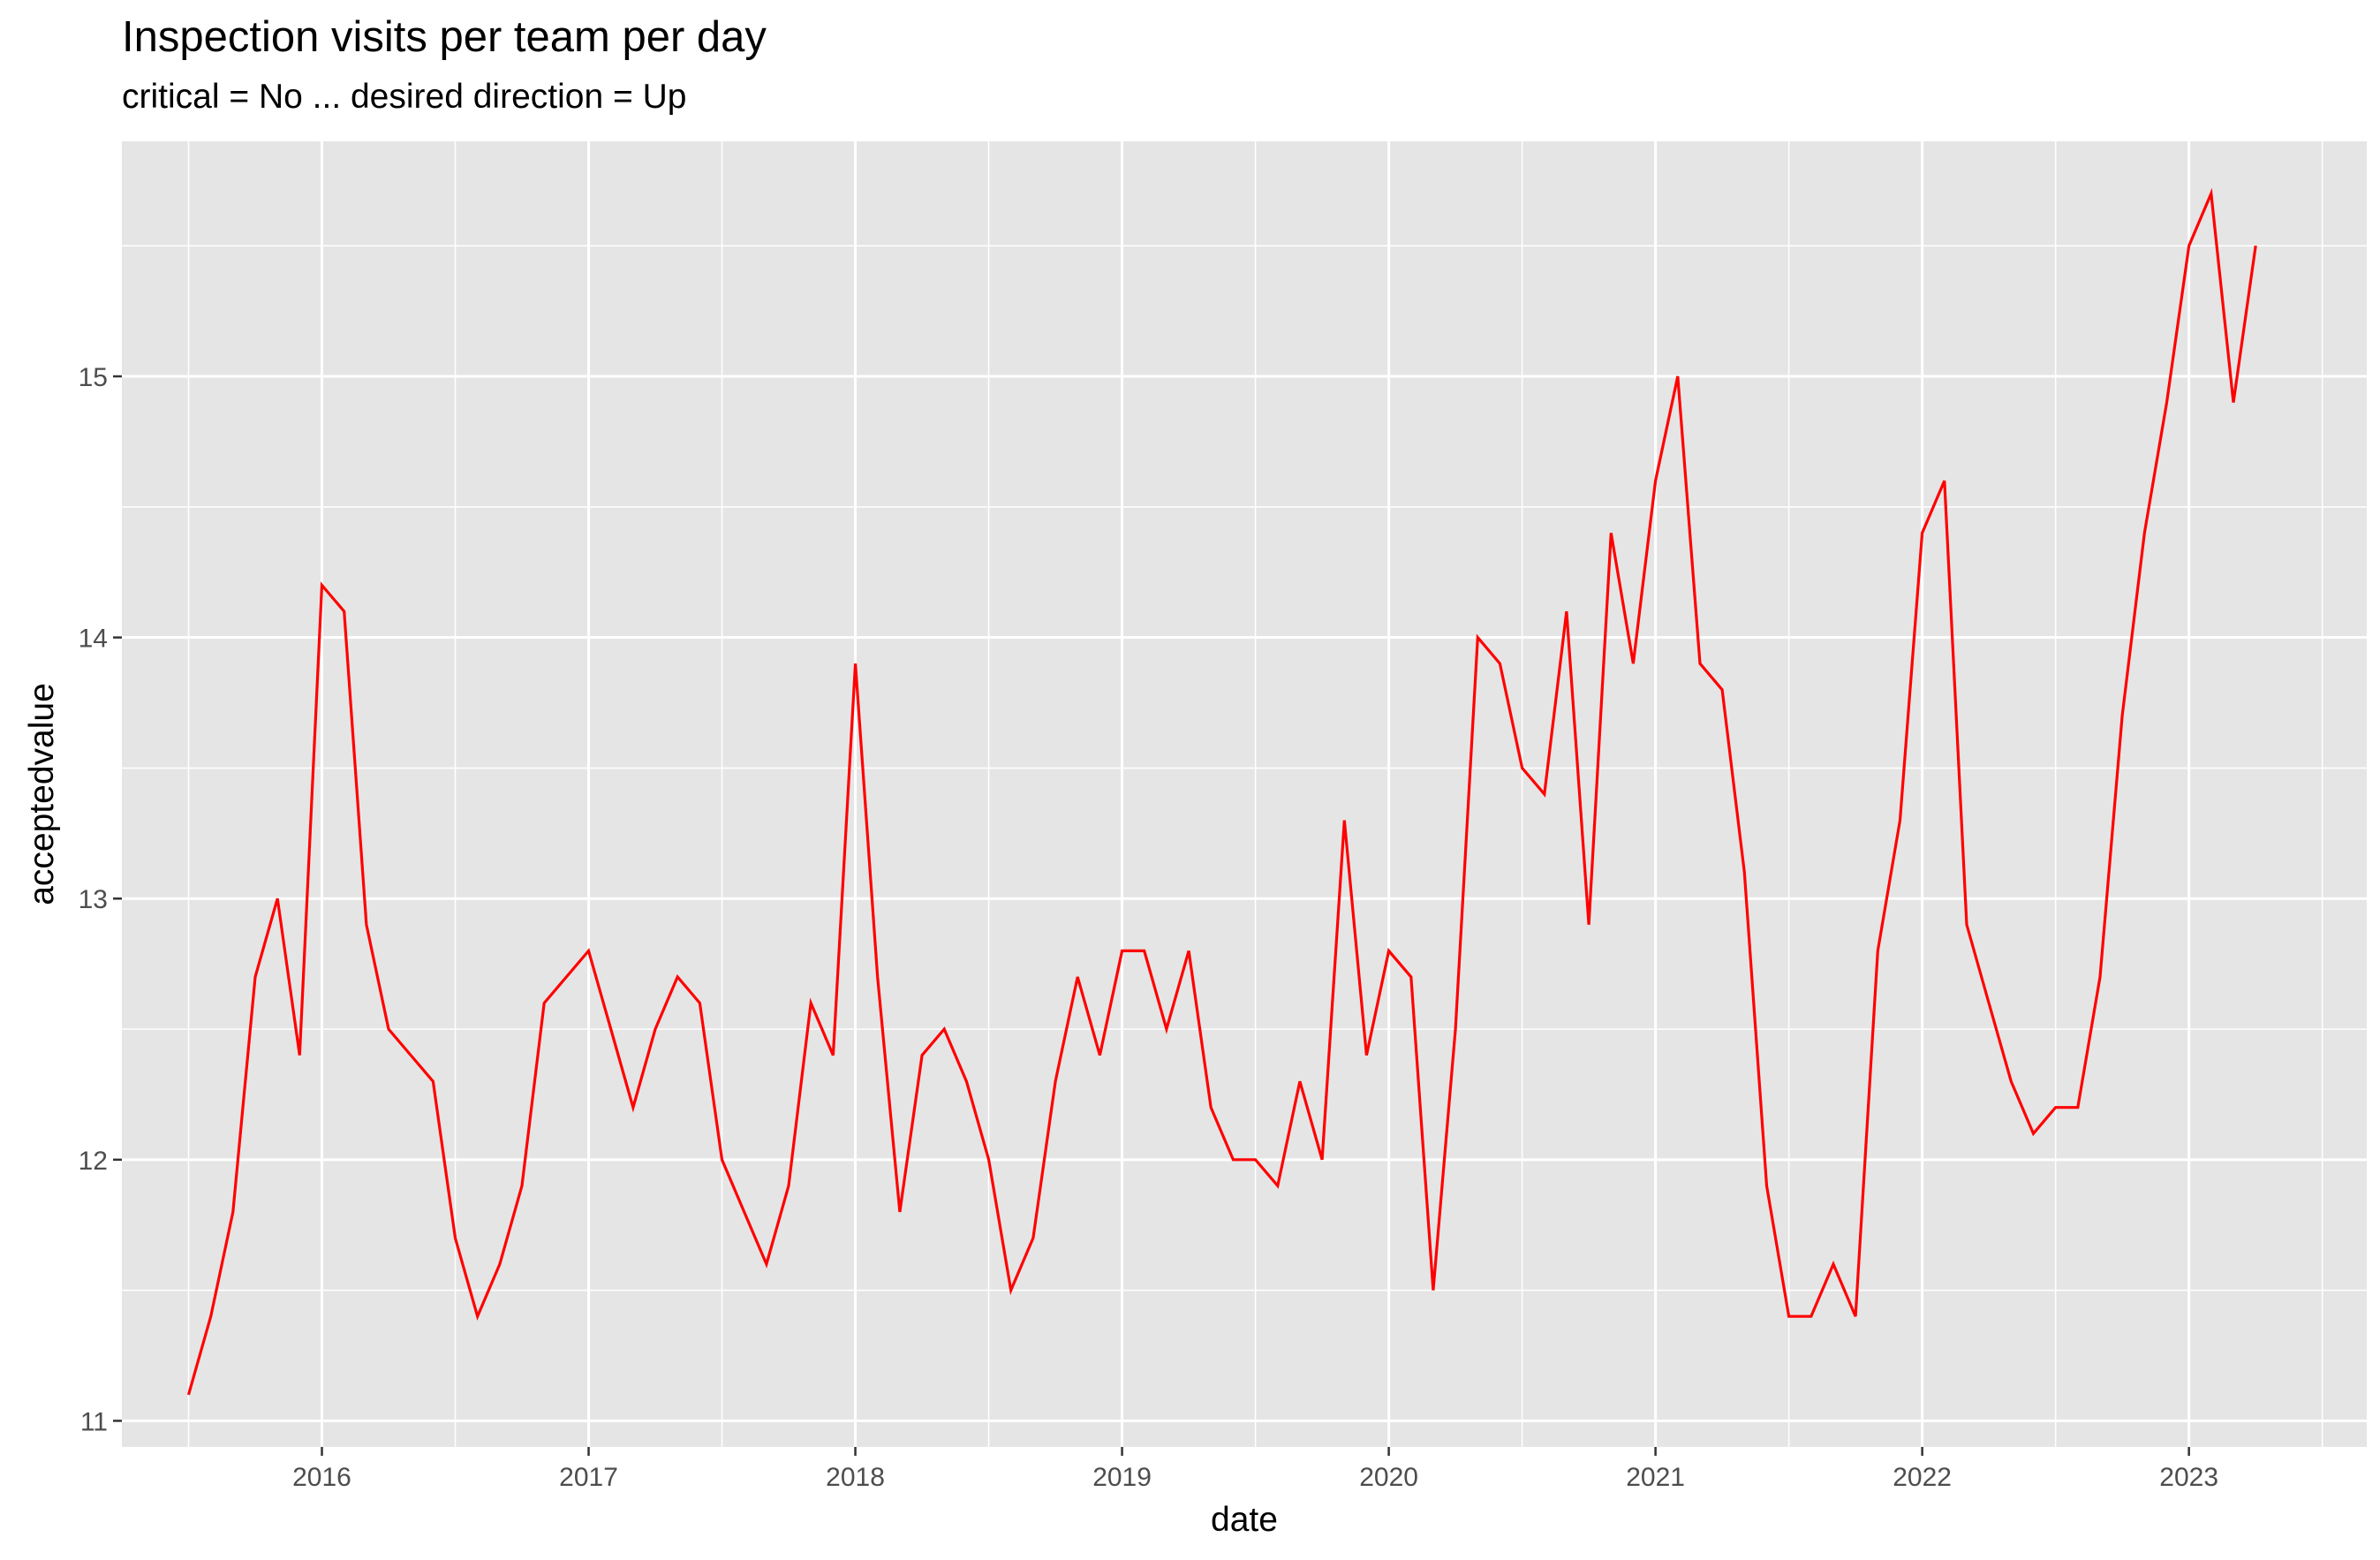 The image size is (2380, 1560). Describe the element at coordinates (93, 639) in the screenshot. I see `y-tick-label: 14` at that location.